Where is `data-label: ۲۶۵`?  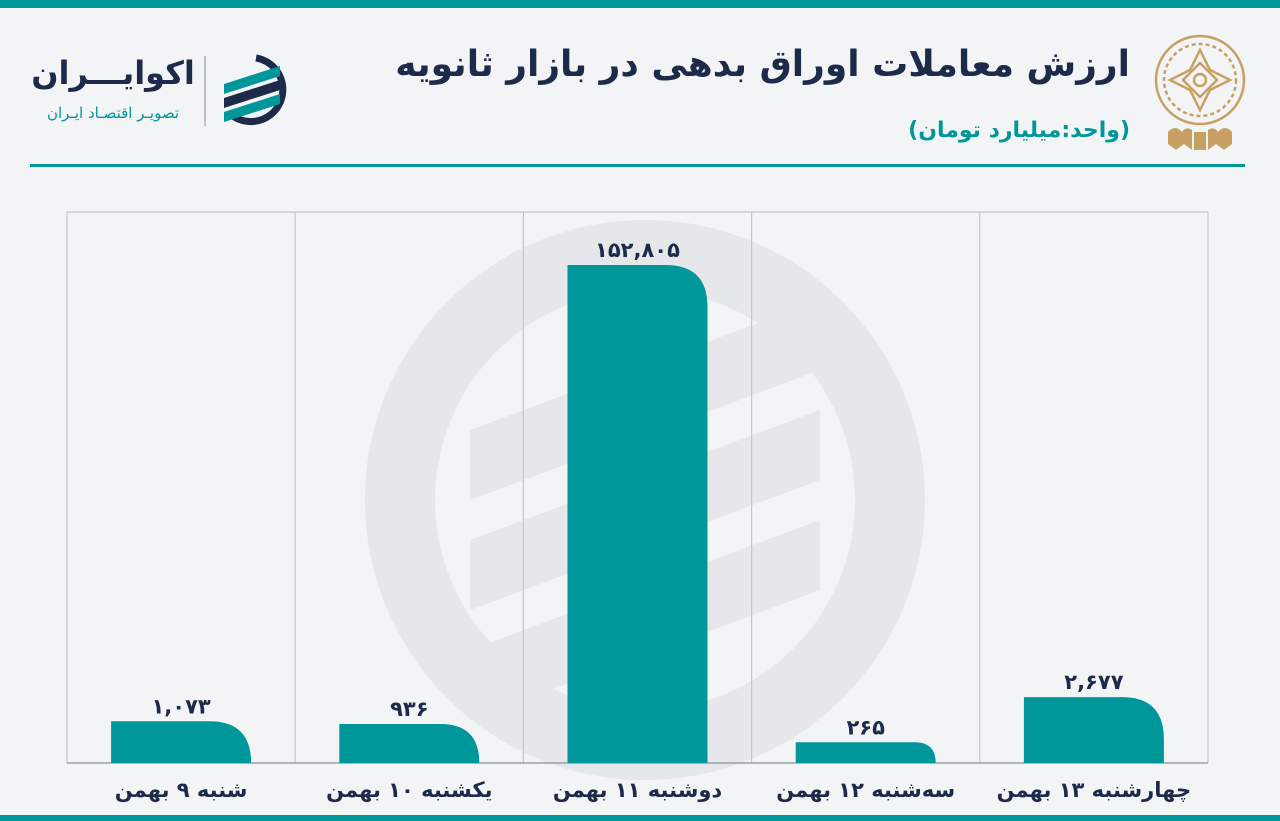
data-label: ۲۶۵ is located at coordinates (865, 727).